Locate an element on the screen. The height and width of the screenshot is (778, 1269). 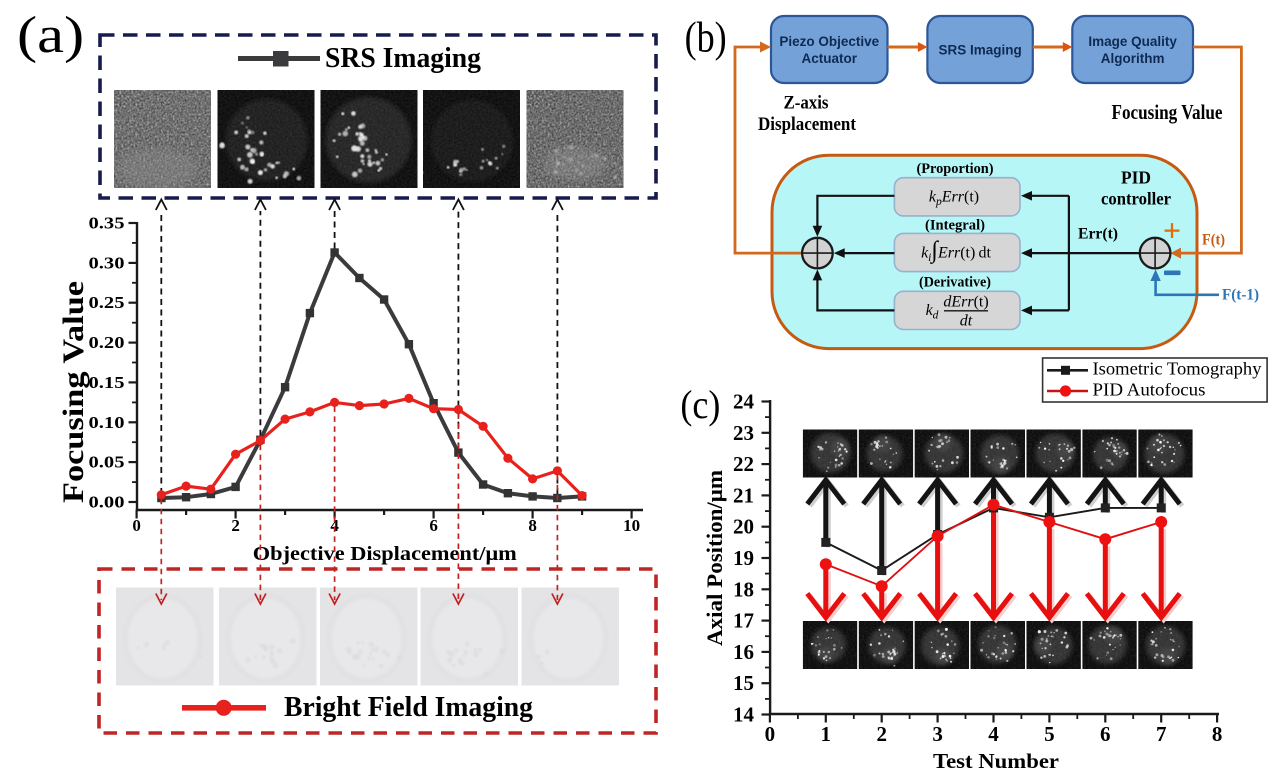
svg-text: 0.05 is located at coordinates (107, 462).